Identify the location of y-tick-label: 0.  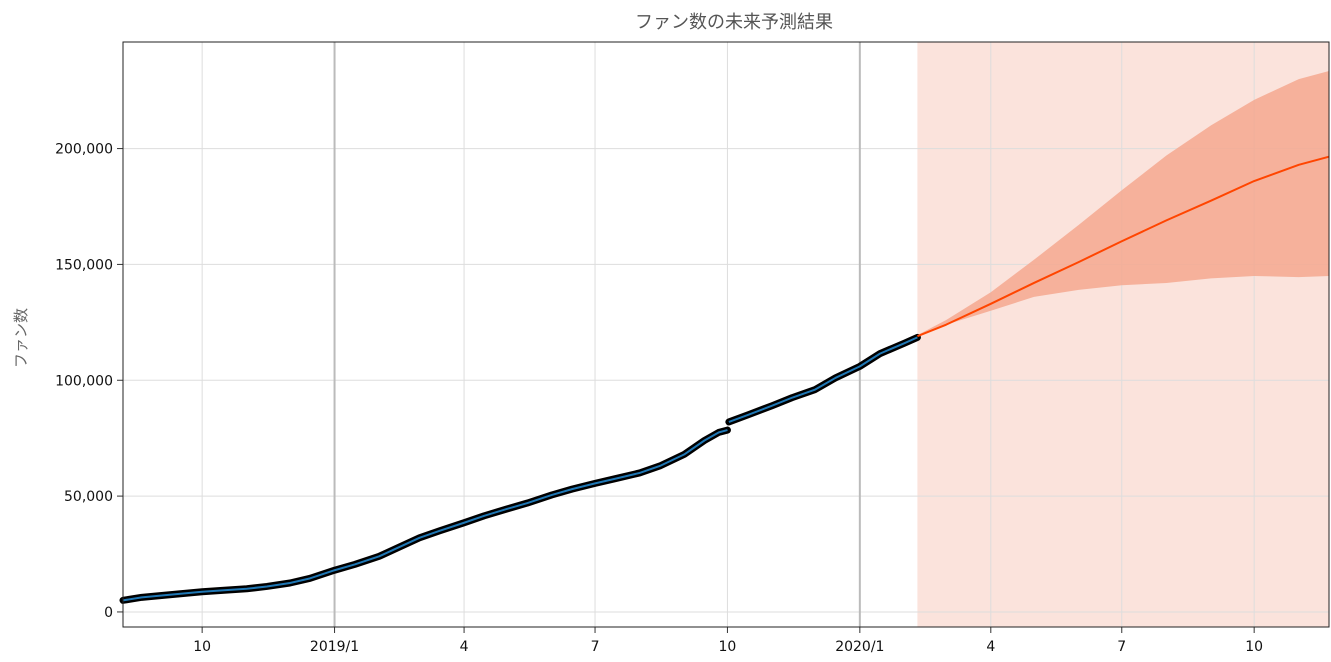
(108, 613).